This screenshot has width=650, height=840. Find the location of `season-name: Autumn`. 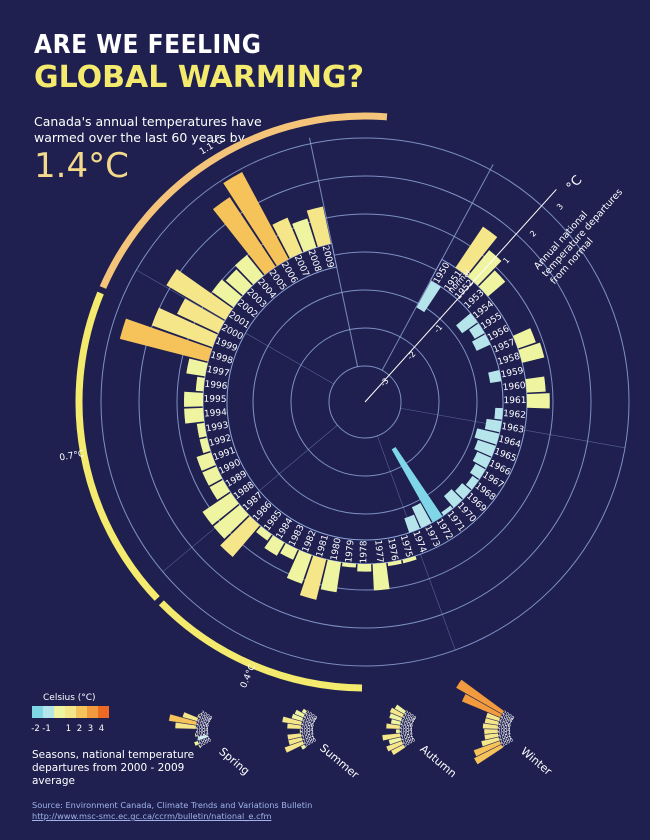

season-name: Autumn is located at coordinates (438, 761).